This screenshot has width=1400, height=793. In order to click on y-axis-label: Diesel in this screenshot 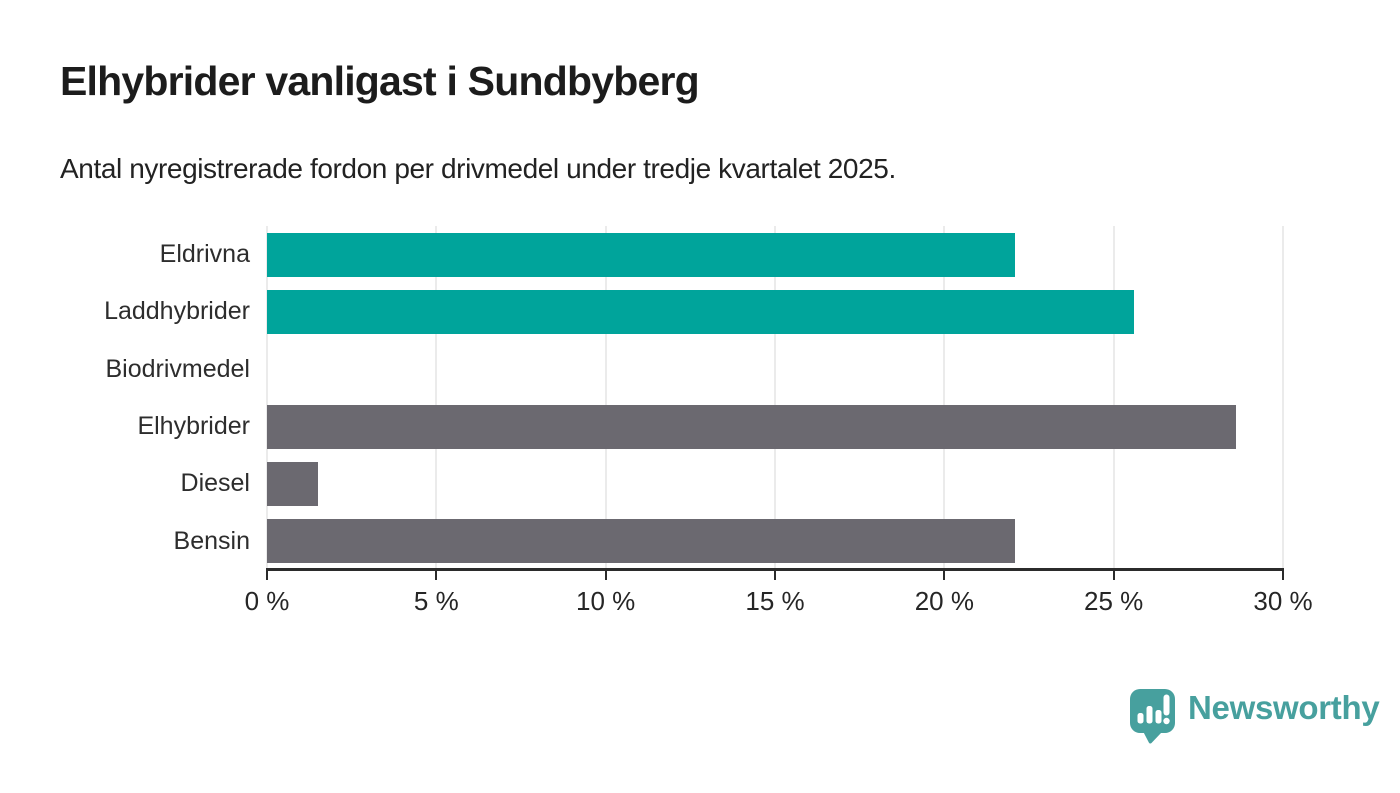, I will do `click(215, 483)`.